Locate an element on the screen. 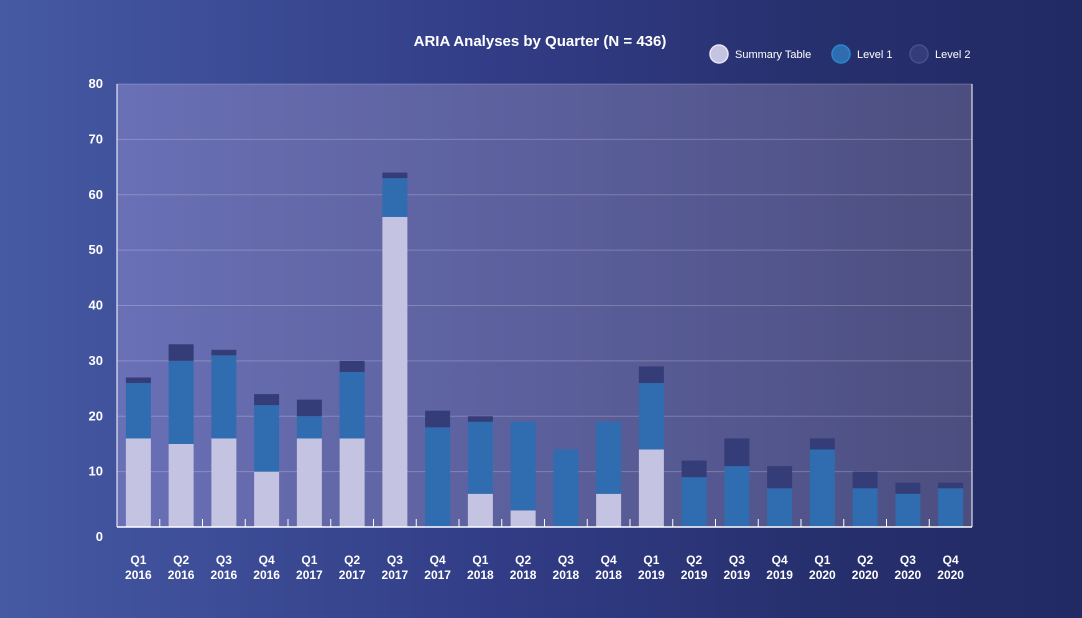 This screenshot has width=1082, height=618. legend-label-level-2: Level 2 is located at coordinates (952, 55).